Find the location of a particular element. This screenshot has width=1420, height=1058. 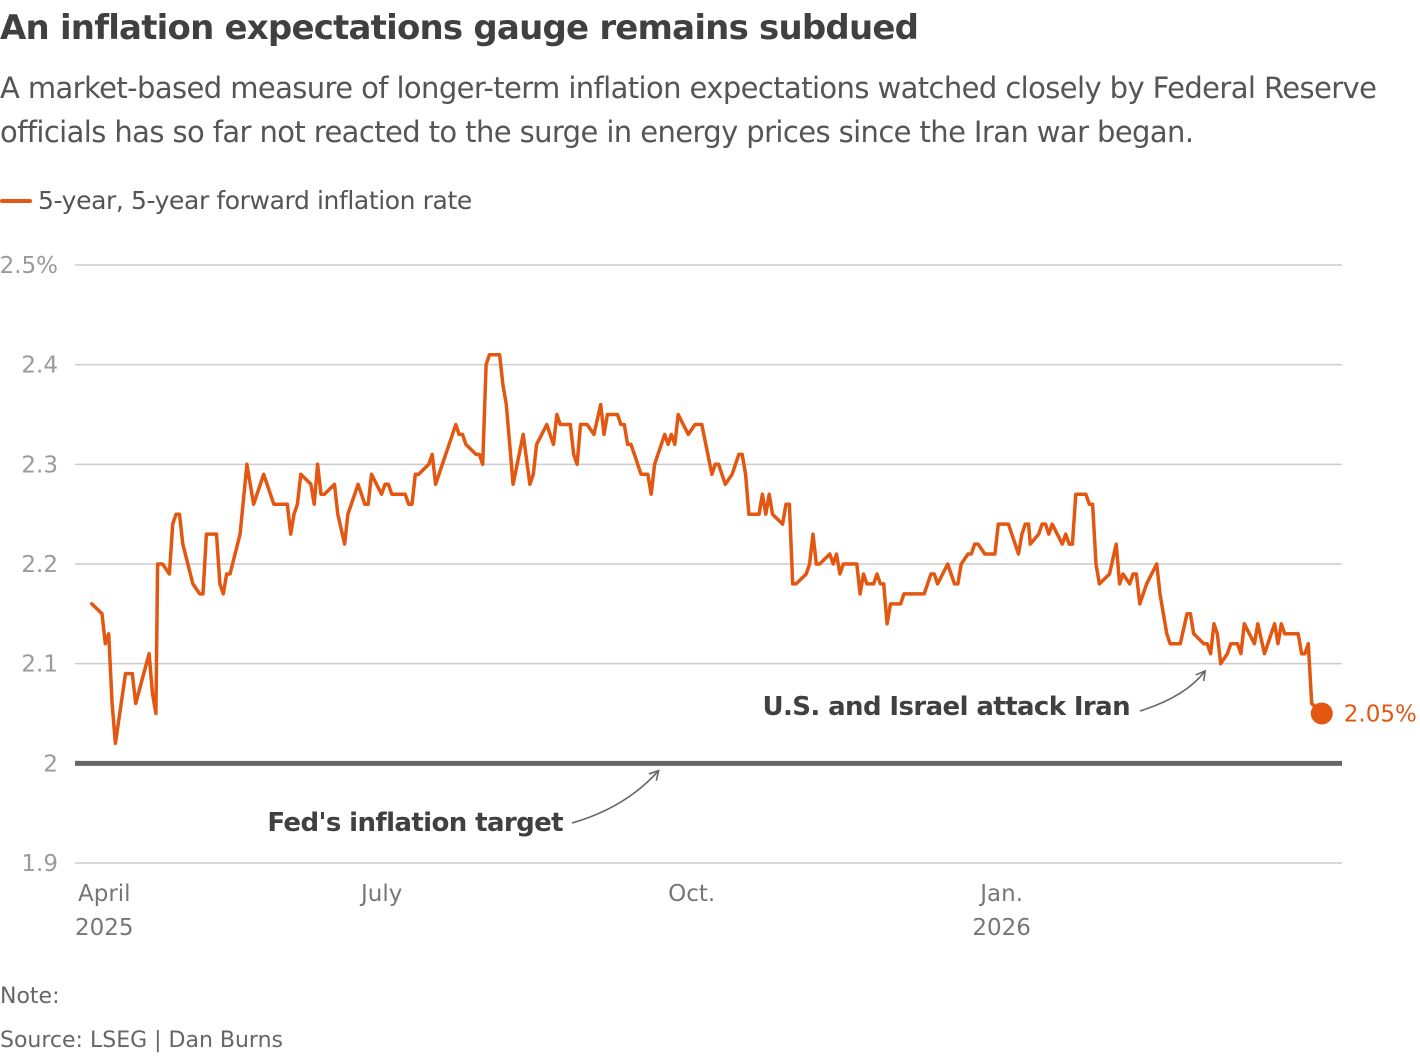

annotation-iran-attack: U.S. and Israel attack Iran is located at coordinates (946, 707).